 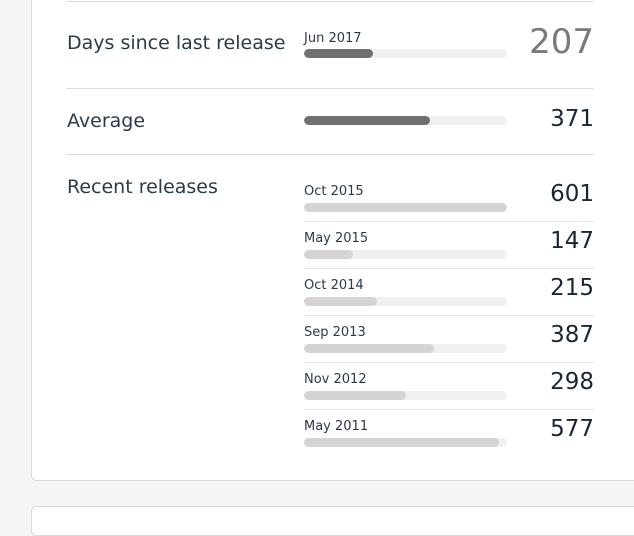 What do you see at coordinates (339, 53) in the screenshot?
I see `days-since-bar-fill` at bounding box center [339, 53].